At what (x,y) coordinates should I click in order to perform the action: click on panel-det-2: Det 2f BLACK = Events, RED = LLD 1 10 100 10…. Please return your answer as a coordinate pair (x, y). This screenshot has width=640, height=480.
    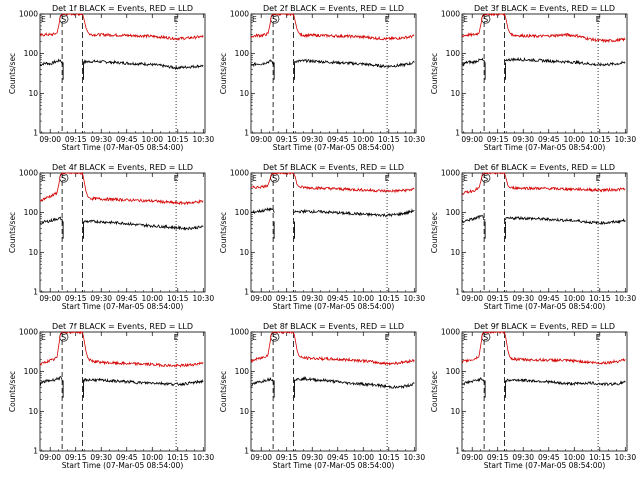
    Looking at the image, I should click on (322, 78).